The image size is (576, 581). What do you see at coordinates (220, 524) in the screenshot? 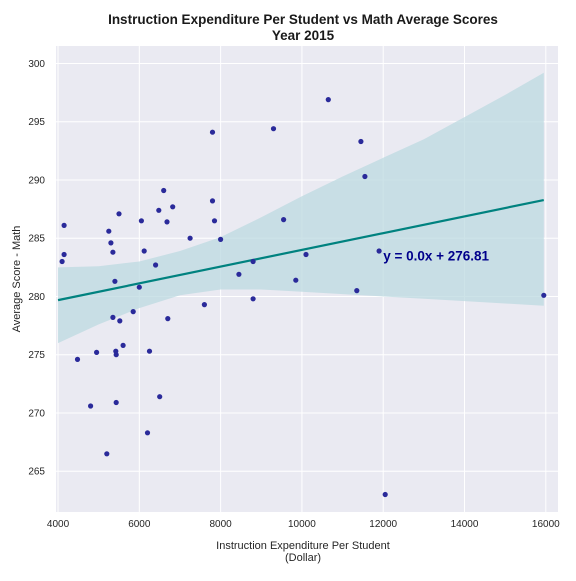
I see `x-tick-label: 8000` at bounding box center [220, 524].